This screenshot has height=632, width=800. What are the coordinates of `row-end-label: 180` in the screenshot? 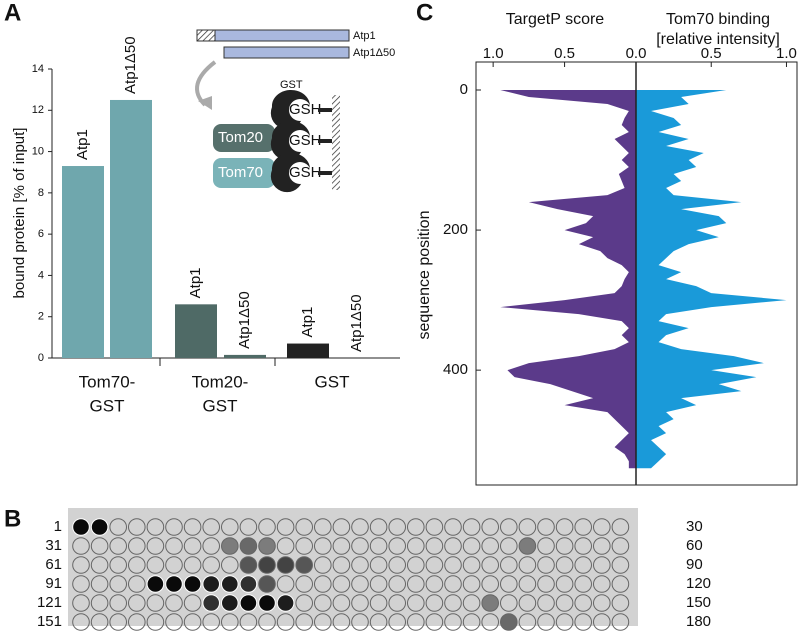 It's located at (698, 621).